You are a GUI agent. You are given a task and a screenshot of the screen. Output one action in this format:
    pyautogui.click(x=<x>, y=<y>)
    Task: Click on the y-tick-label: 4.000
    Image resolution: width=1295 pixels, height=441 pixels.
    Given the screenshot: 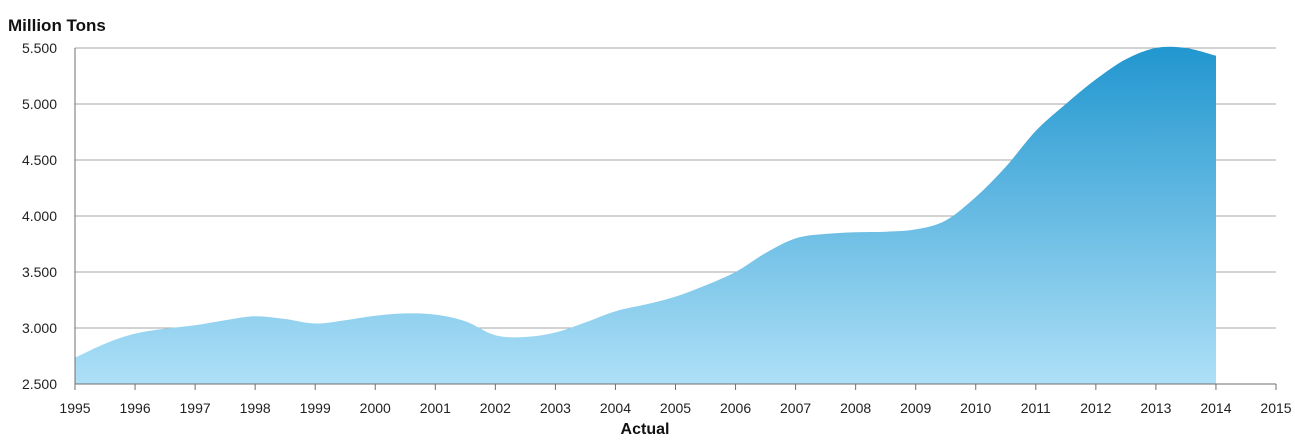 What is the action you would take?
    pyautogui.click(x=39, y=216)
    